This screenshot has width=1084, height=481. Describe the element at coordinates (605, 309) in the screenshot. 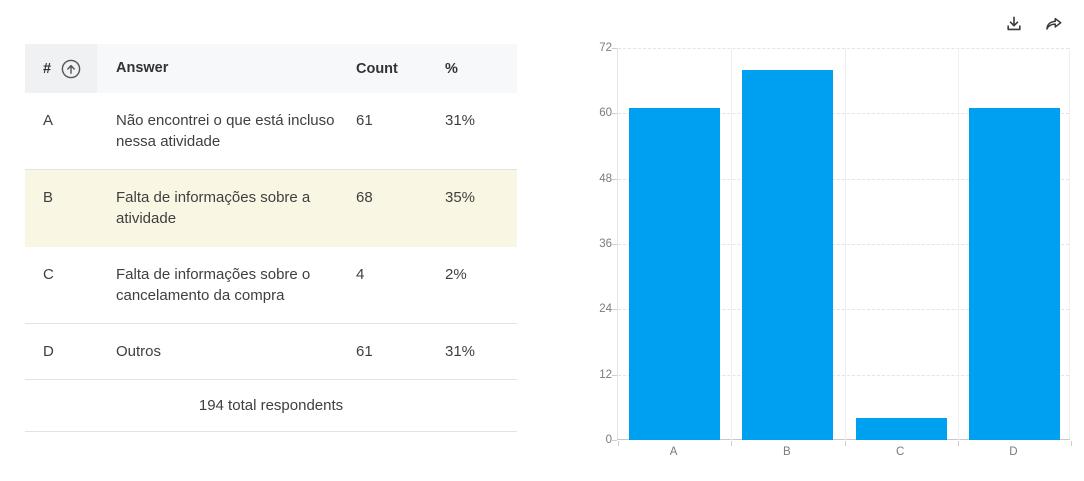

I see `y-tick-label: 24` at that location.